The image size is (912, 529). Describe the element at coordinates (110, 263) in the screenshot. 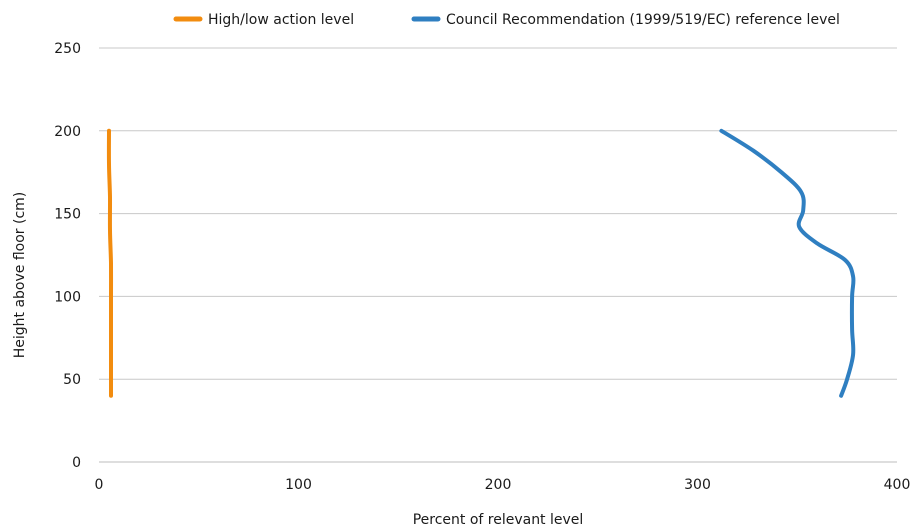

I see `series-line-high-low` at that location.